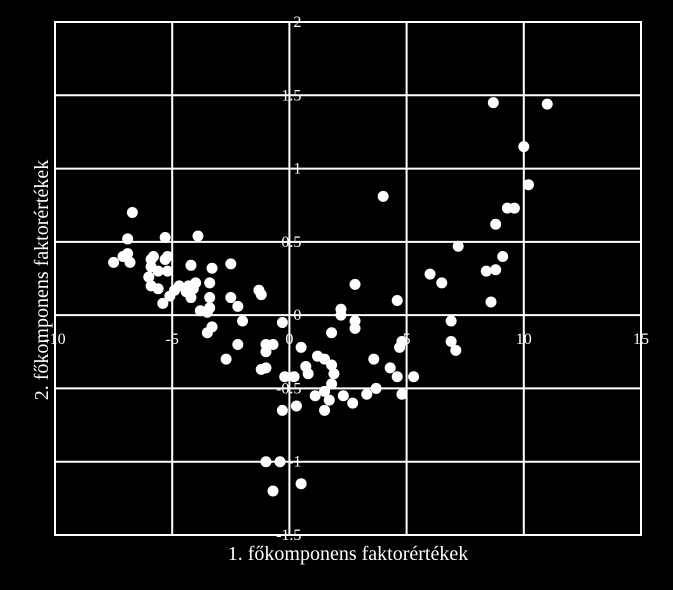  What do you see at coordinates (289, 339) in the screenshot?
I see `x-tick-label: 0` at bounding box center [289, 339].